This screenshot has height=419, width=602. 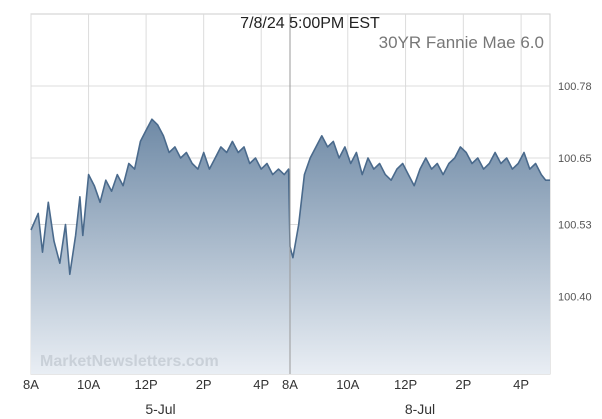 What do you see at coordinates (129, 361) in the screenshot?
I see `watermark: MarketNewsletters.com` at bounding box center [129, 361].